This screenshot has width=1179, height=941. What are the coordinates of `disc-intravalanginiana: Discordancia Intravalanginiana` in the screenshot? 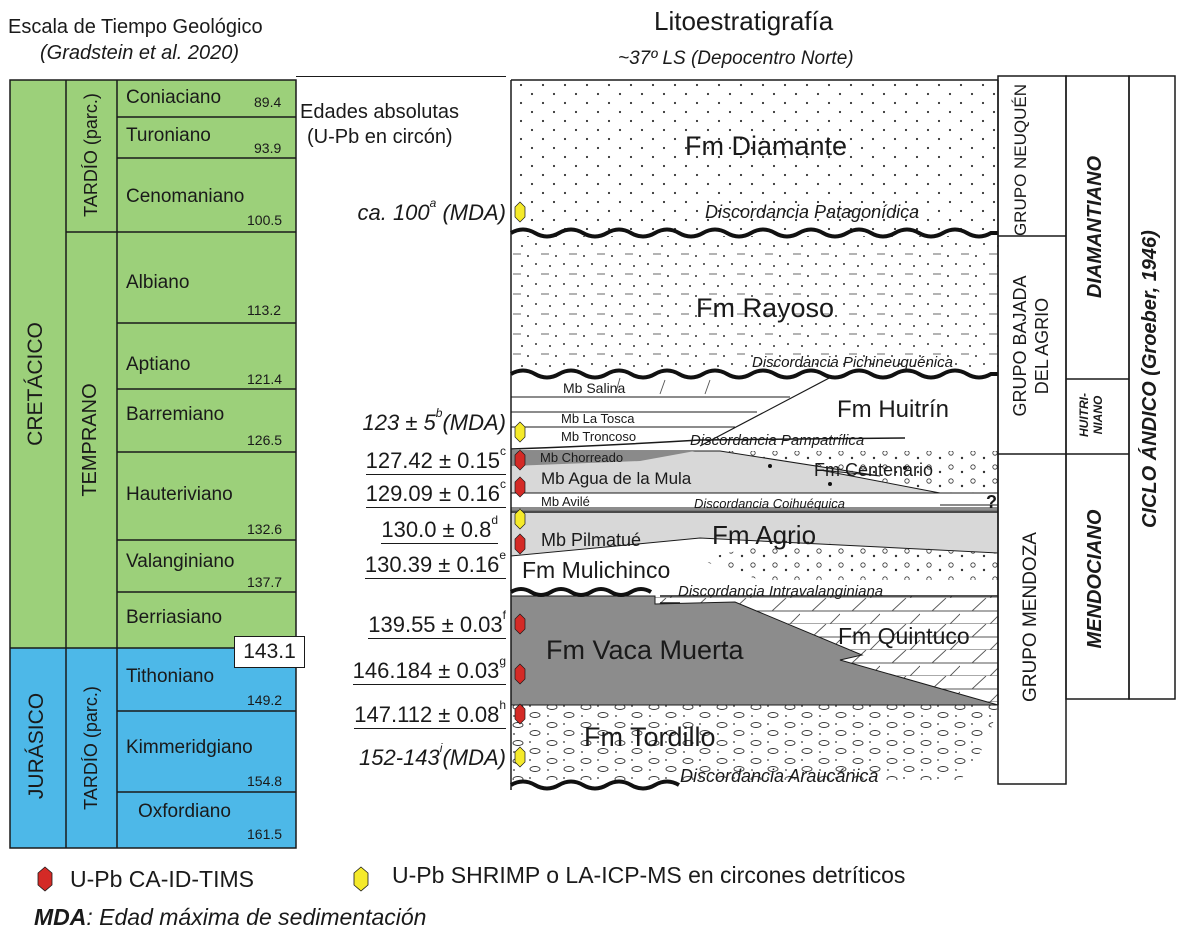 It's located at (781, 591).